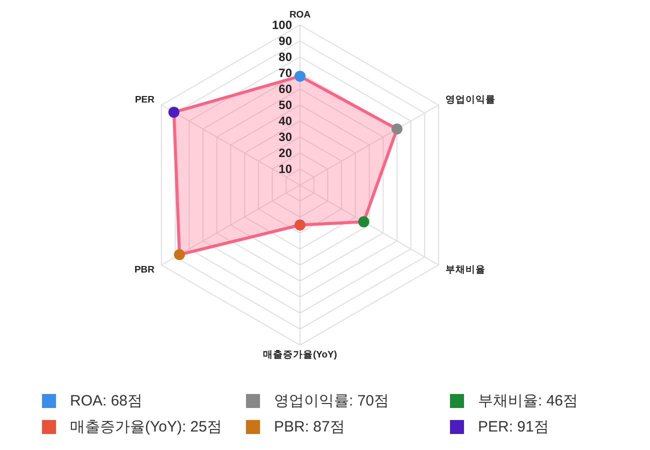  What do you see at coordinates (300, 355) in the screenshot?
I see `spoke-label: 매출증가율(YoY)` at bounding box center [300, 355].